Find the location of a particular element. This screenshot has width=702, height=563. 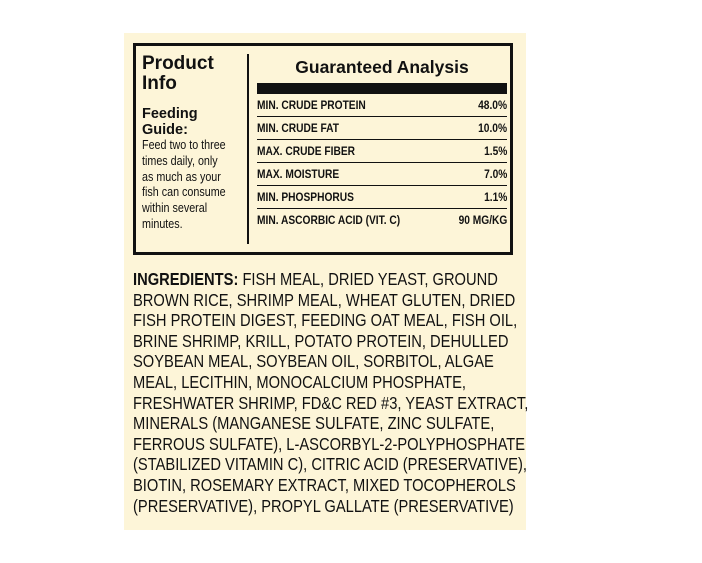

ingredients-line: MEAL, LECITHIN, MONOCALCIUM PHOSPHATE, is located at coordinates (299, 381).